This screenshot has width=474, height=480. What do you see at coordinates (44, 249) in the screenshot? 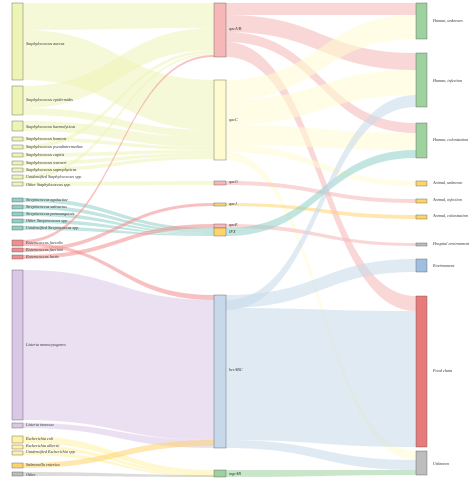
I see `source-label: Enterococcus faecium` at bounding box center [44, 249].